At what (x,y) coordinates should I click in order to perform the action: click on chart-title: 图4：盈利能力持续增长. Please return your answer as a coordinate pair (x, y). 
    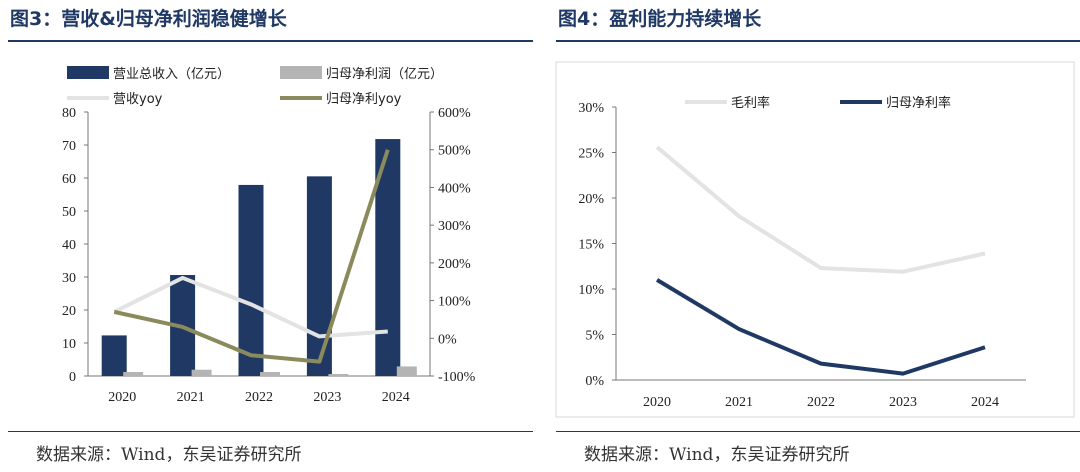
    Looking at the image, I should click on (660, 19).